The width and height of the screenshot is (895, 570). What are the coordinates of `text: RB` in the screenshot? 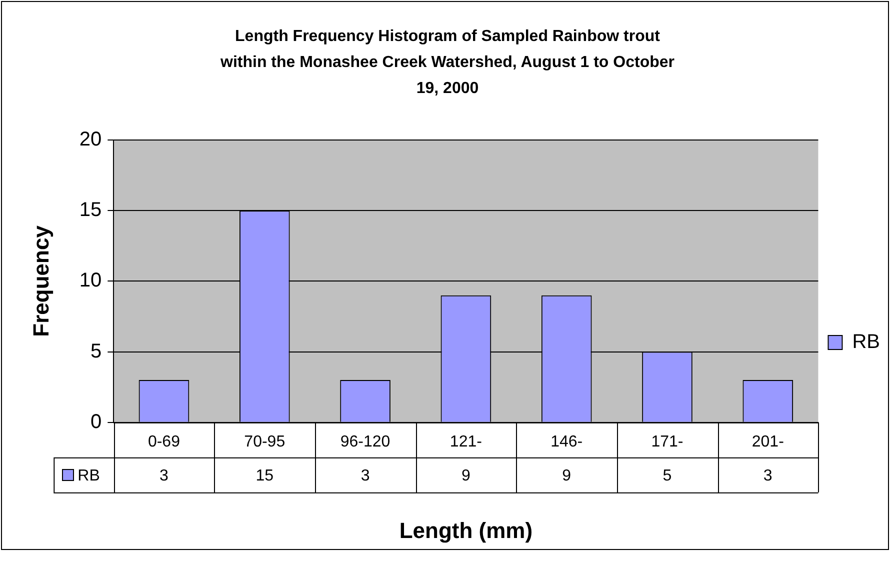 It's located at (89, 475).